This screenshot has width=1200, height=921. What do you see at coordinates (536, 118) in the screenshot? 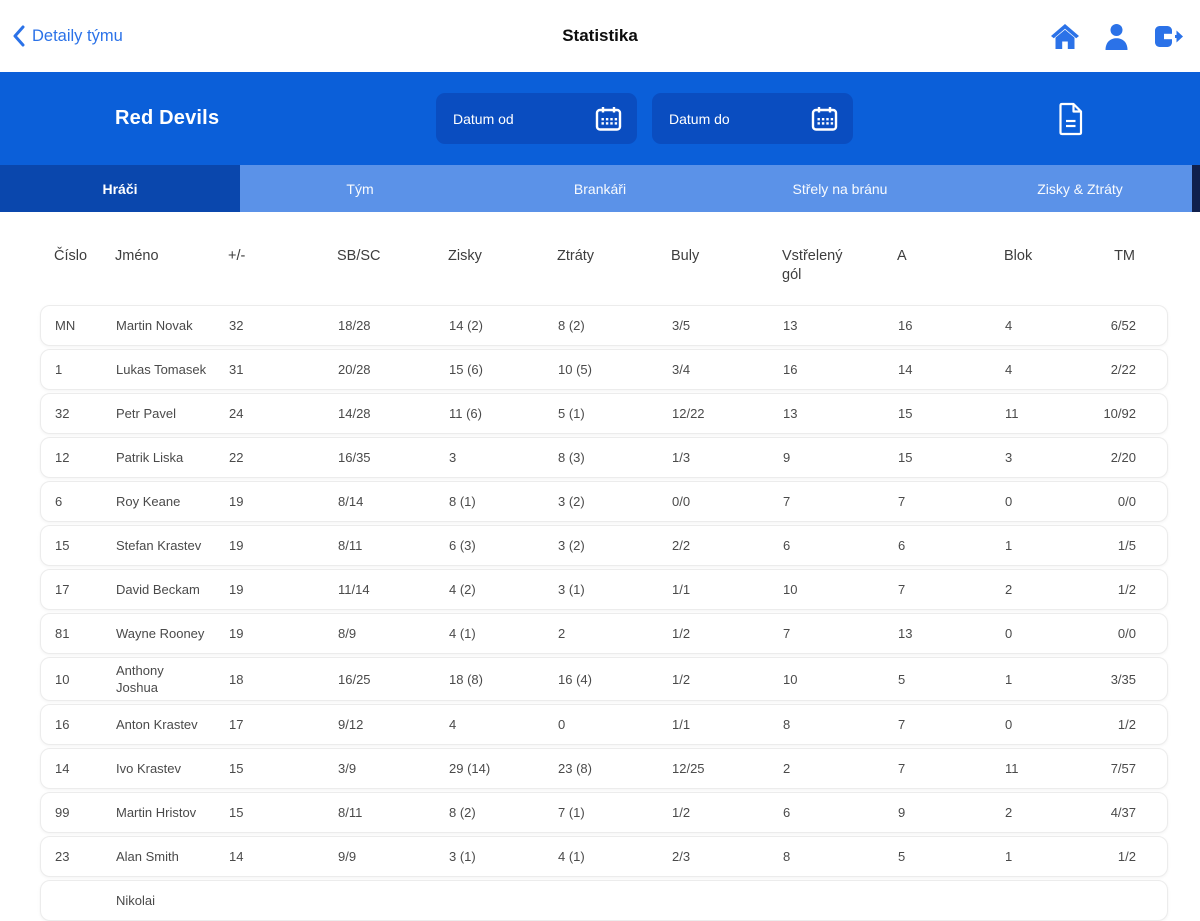
I see `date-from-field: Datum od` at bounding box center [536, 118].